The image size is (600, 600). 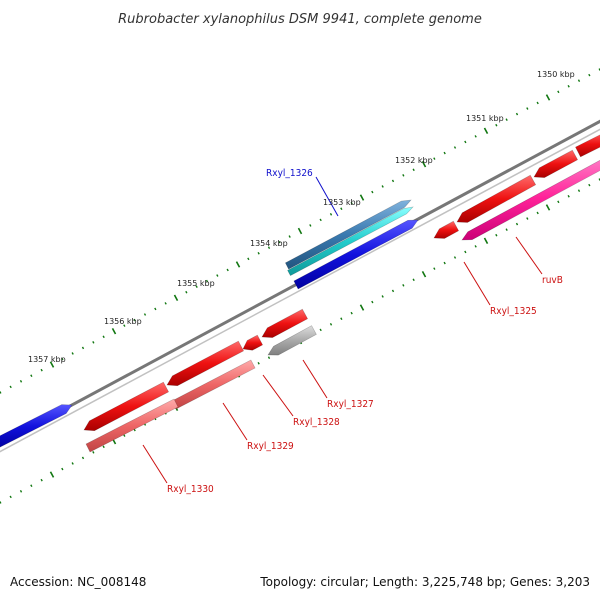 I want to click on gene-label-rxyl-1325: Rxyl_1325, so click(x=513, y=311).